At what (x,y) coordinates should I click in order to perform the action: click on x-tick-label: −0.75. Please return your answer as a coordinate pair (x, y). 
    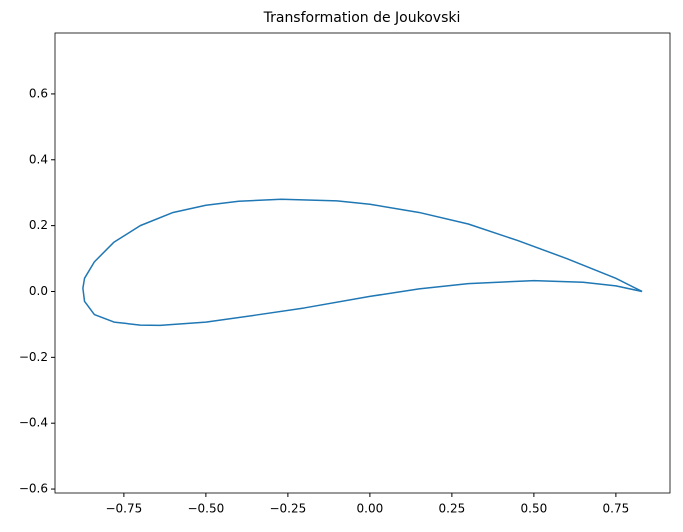
    Looking at the image, I should click on (123, 509).